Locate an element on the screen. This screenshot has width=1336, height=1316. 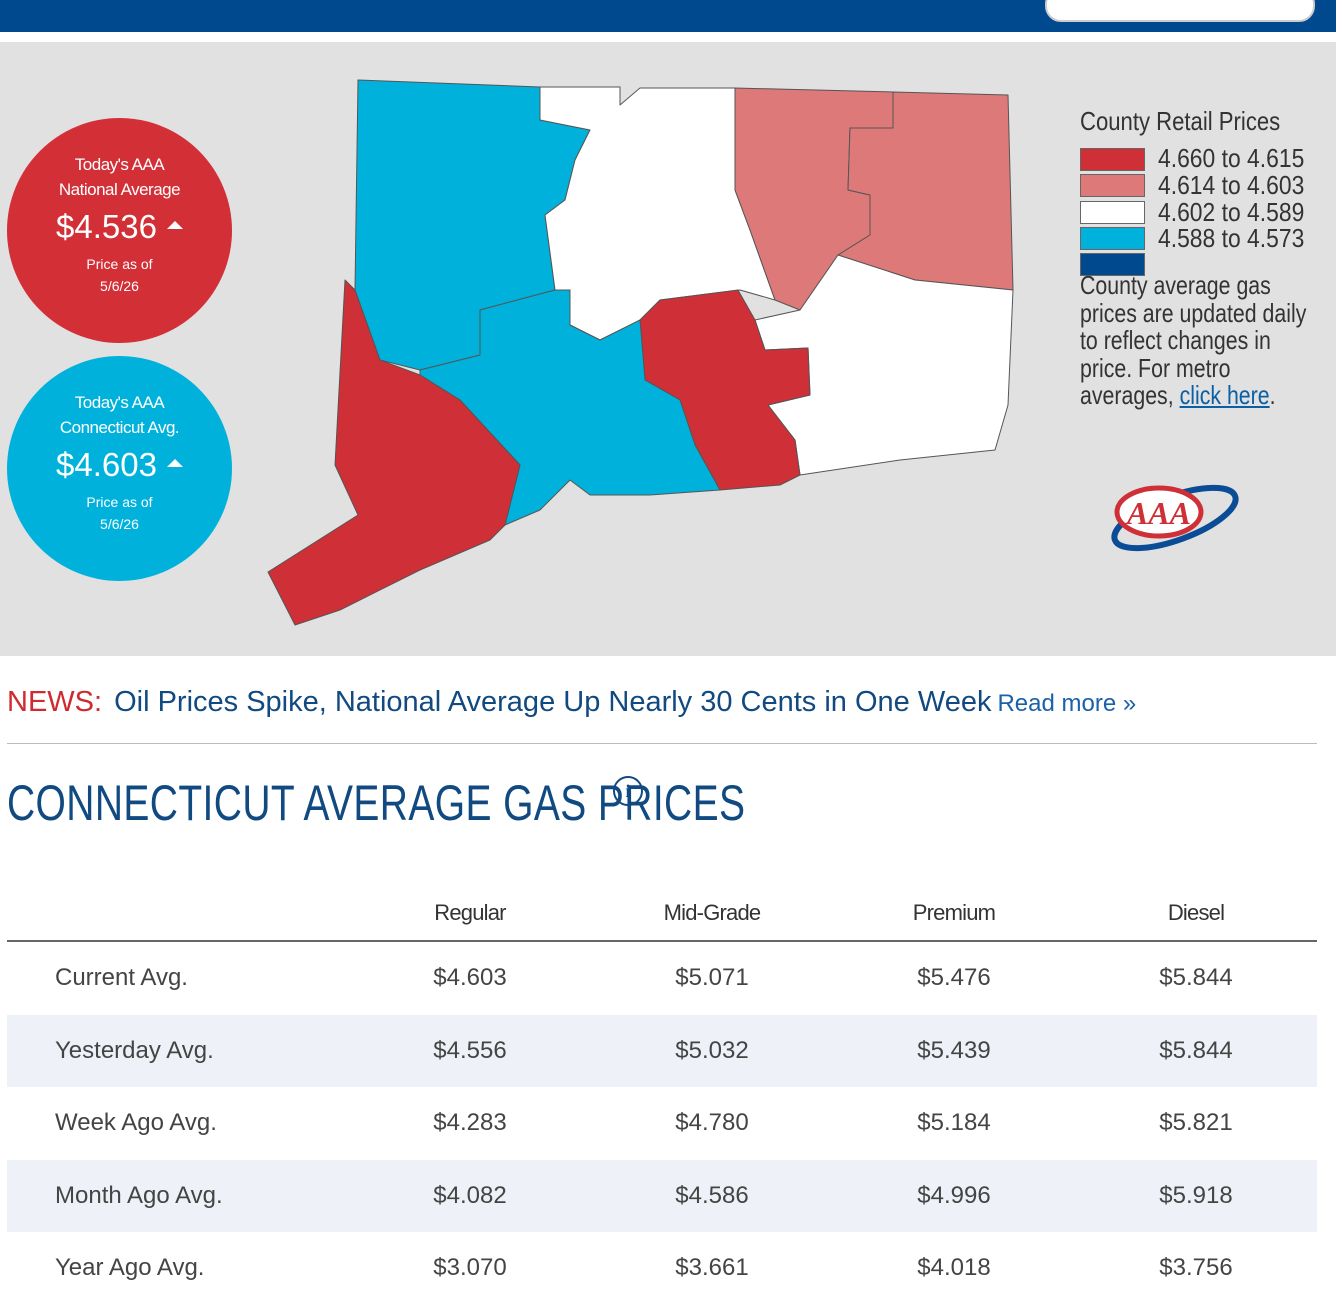
legend-label: 4.614 to 4.603 is located at coordinates (1231, 185).